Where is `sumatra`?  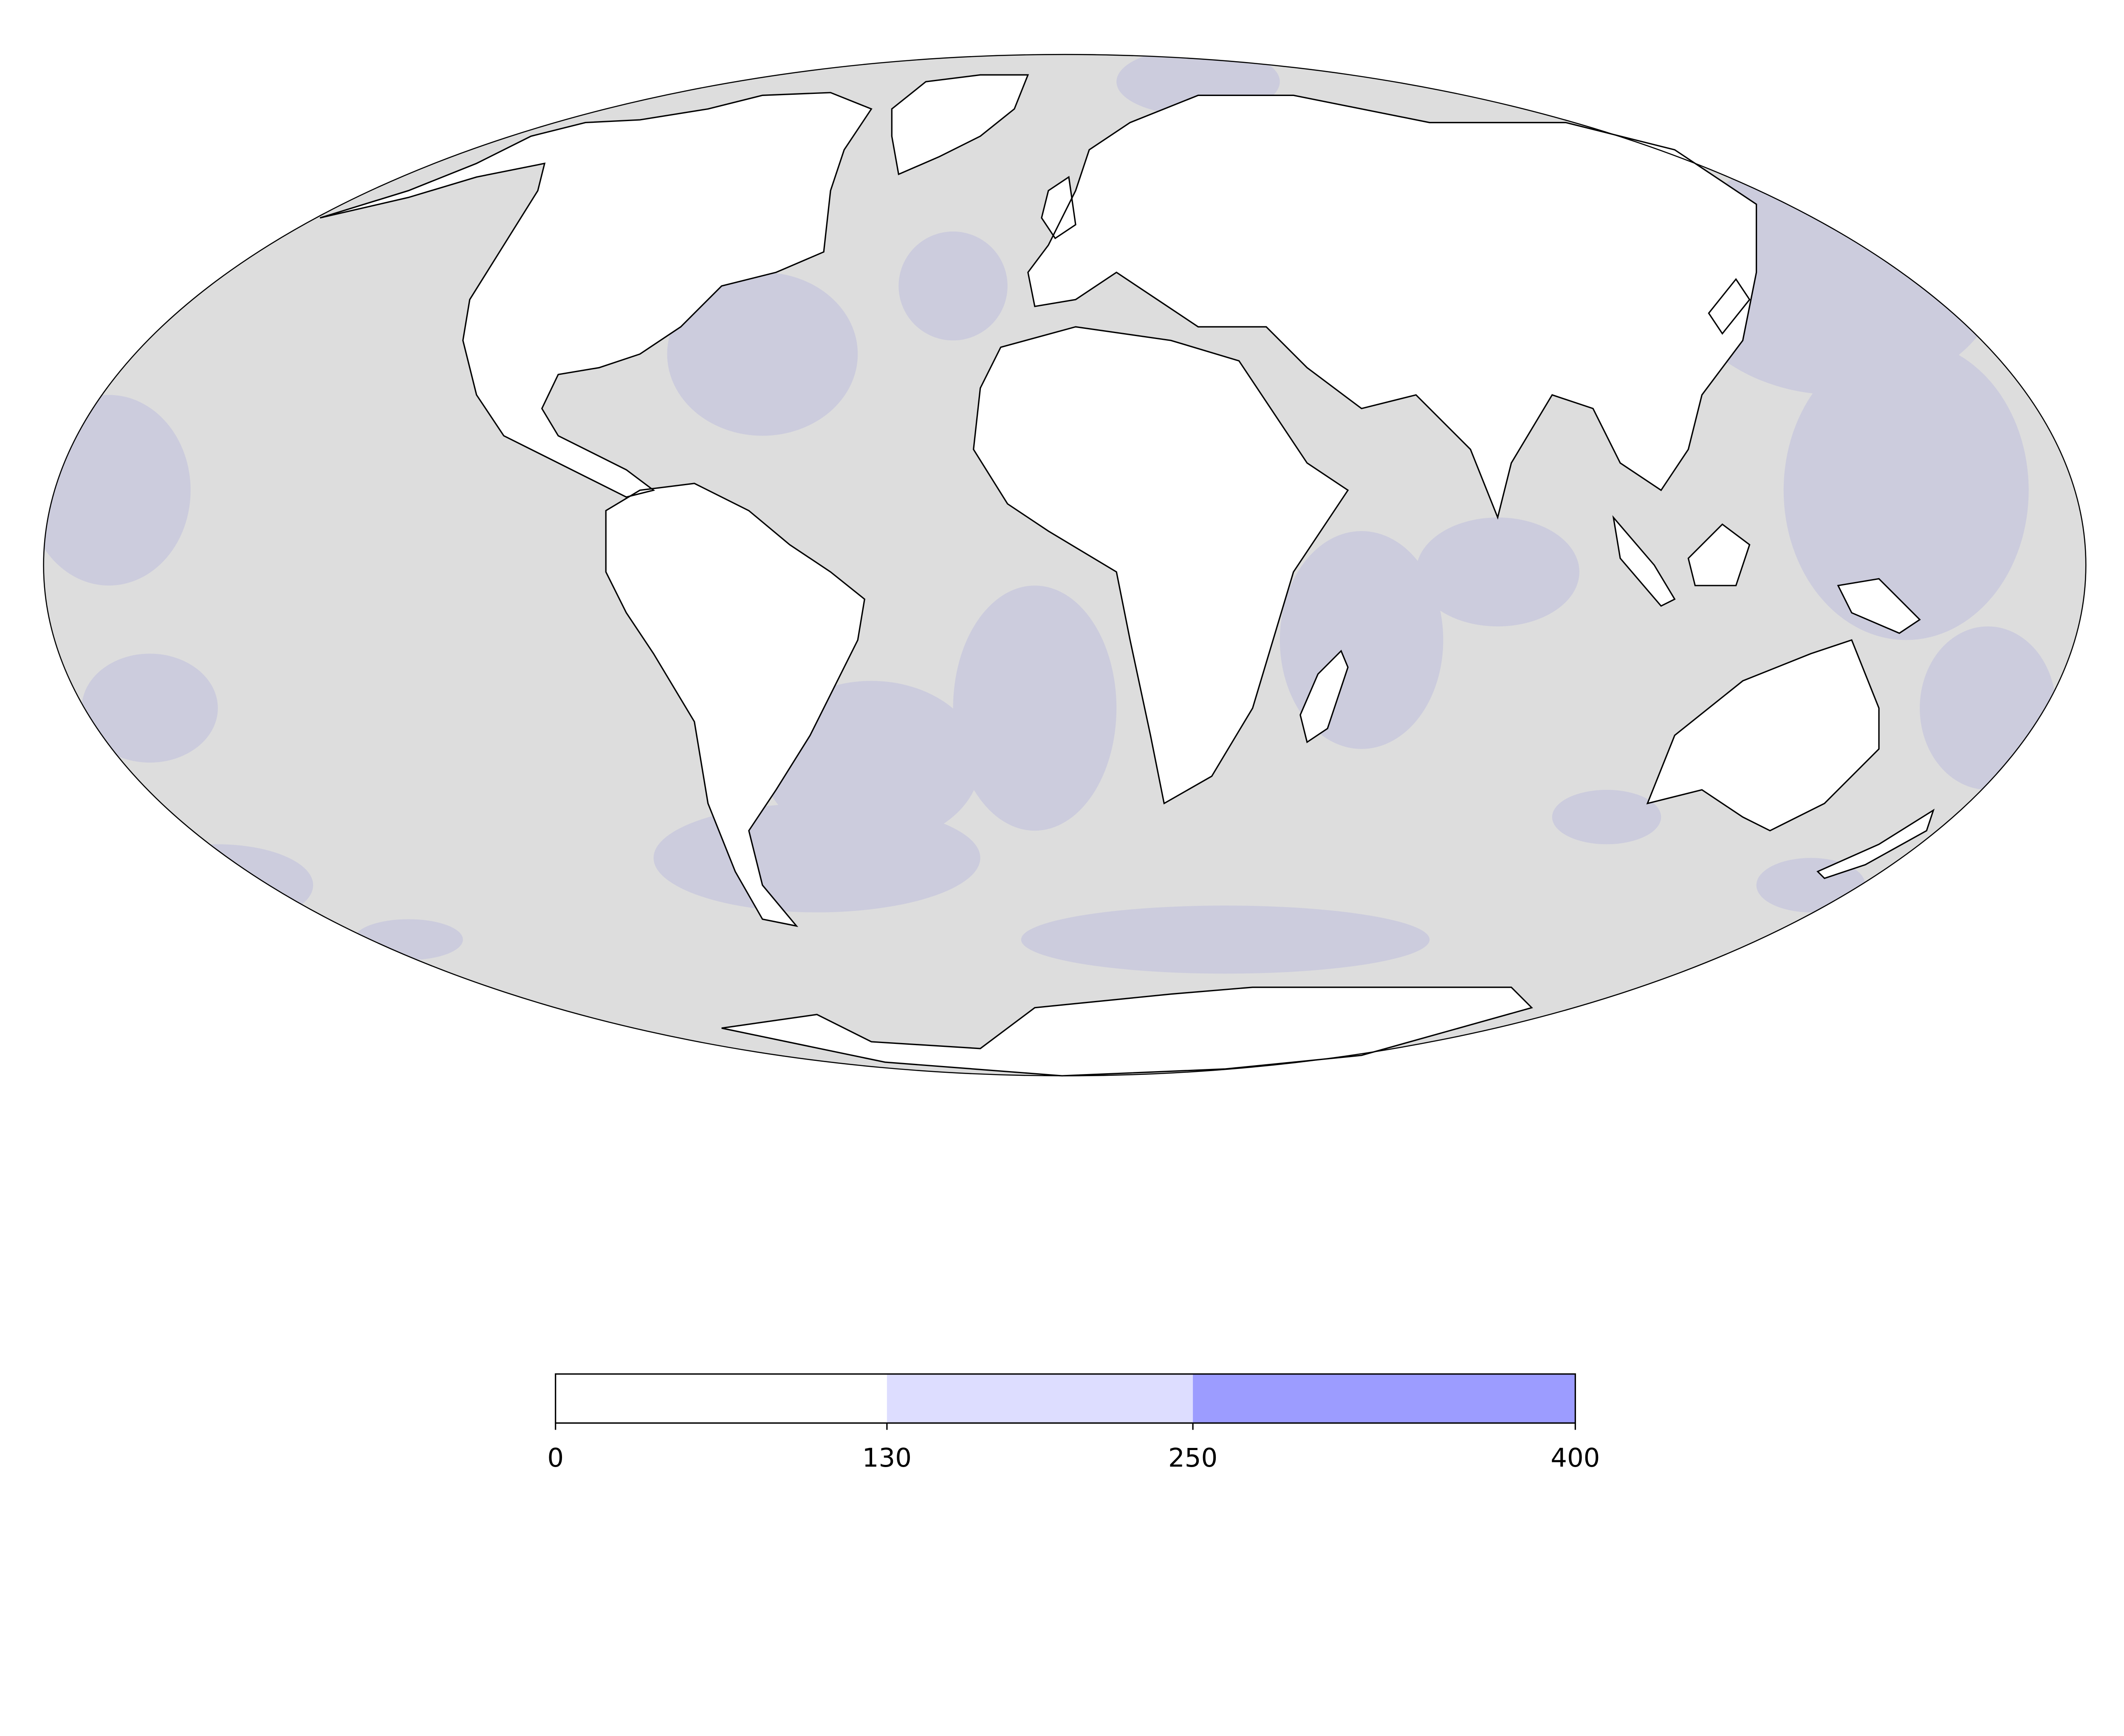
sumatra is located at coordinates (1644, 562).